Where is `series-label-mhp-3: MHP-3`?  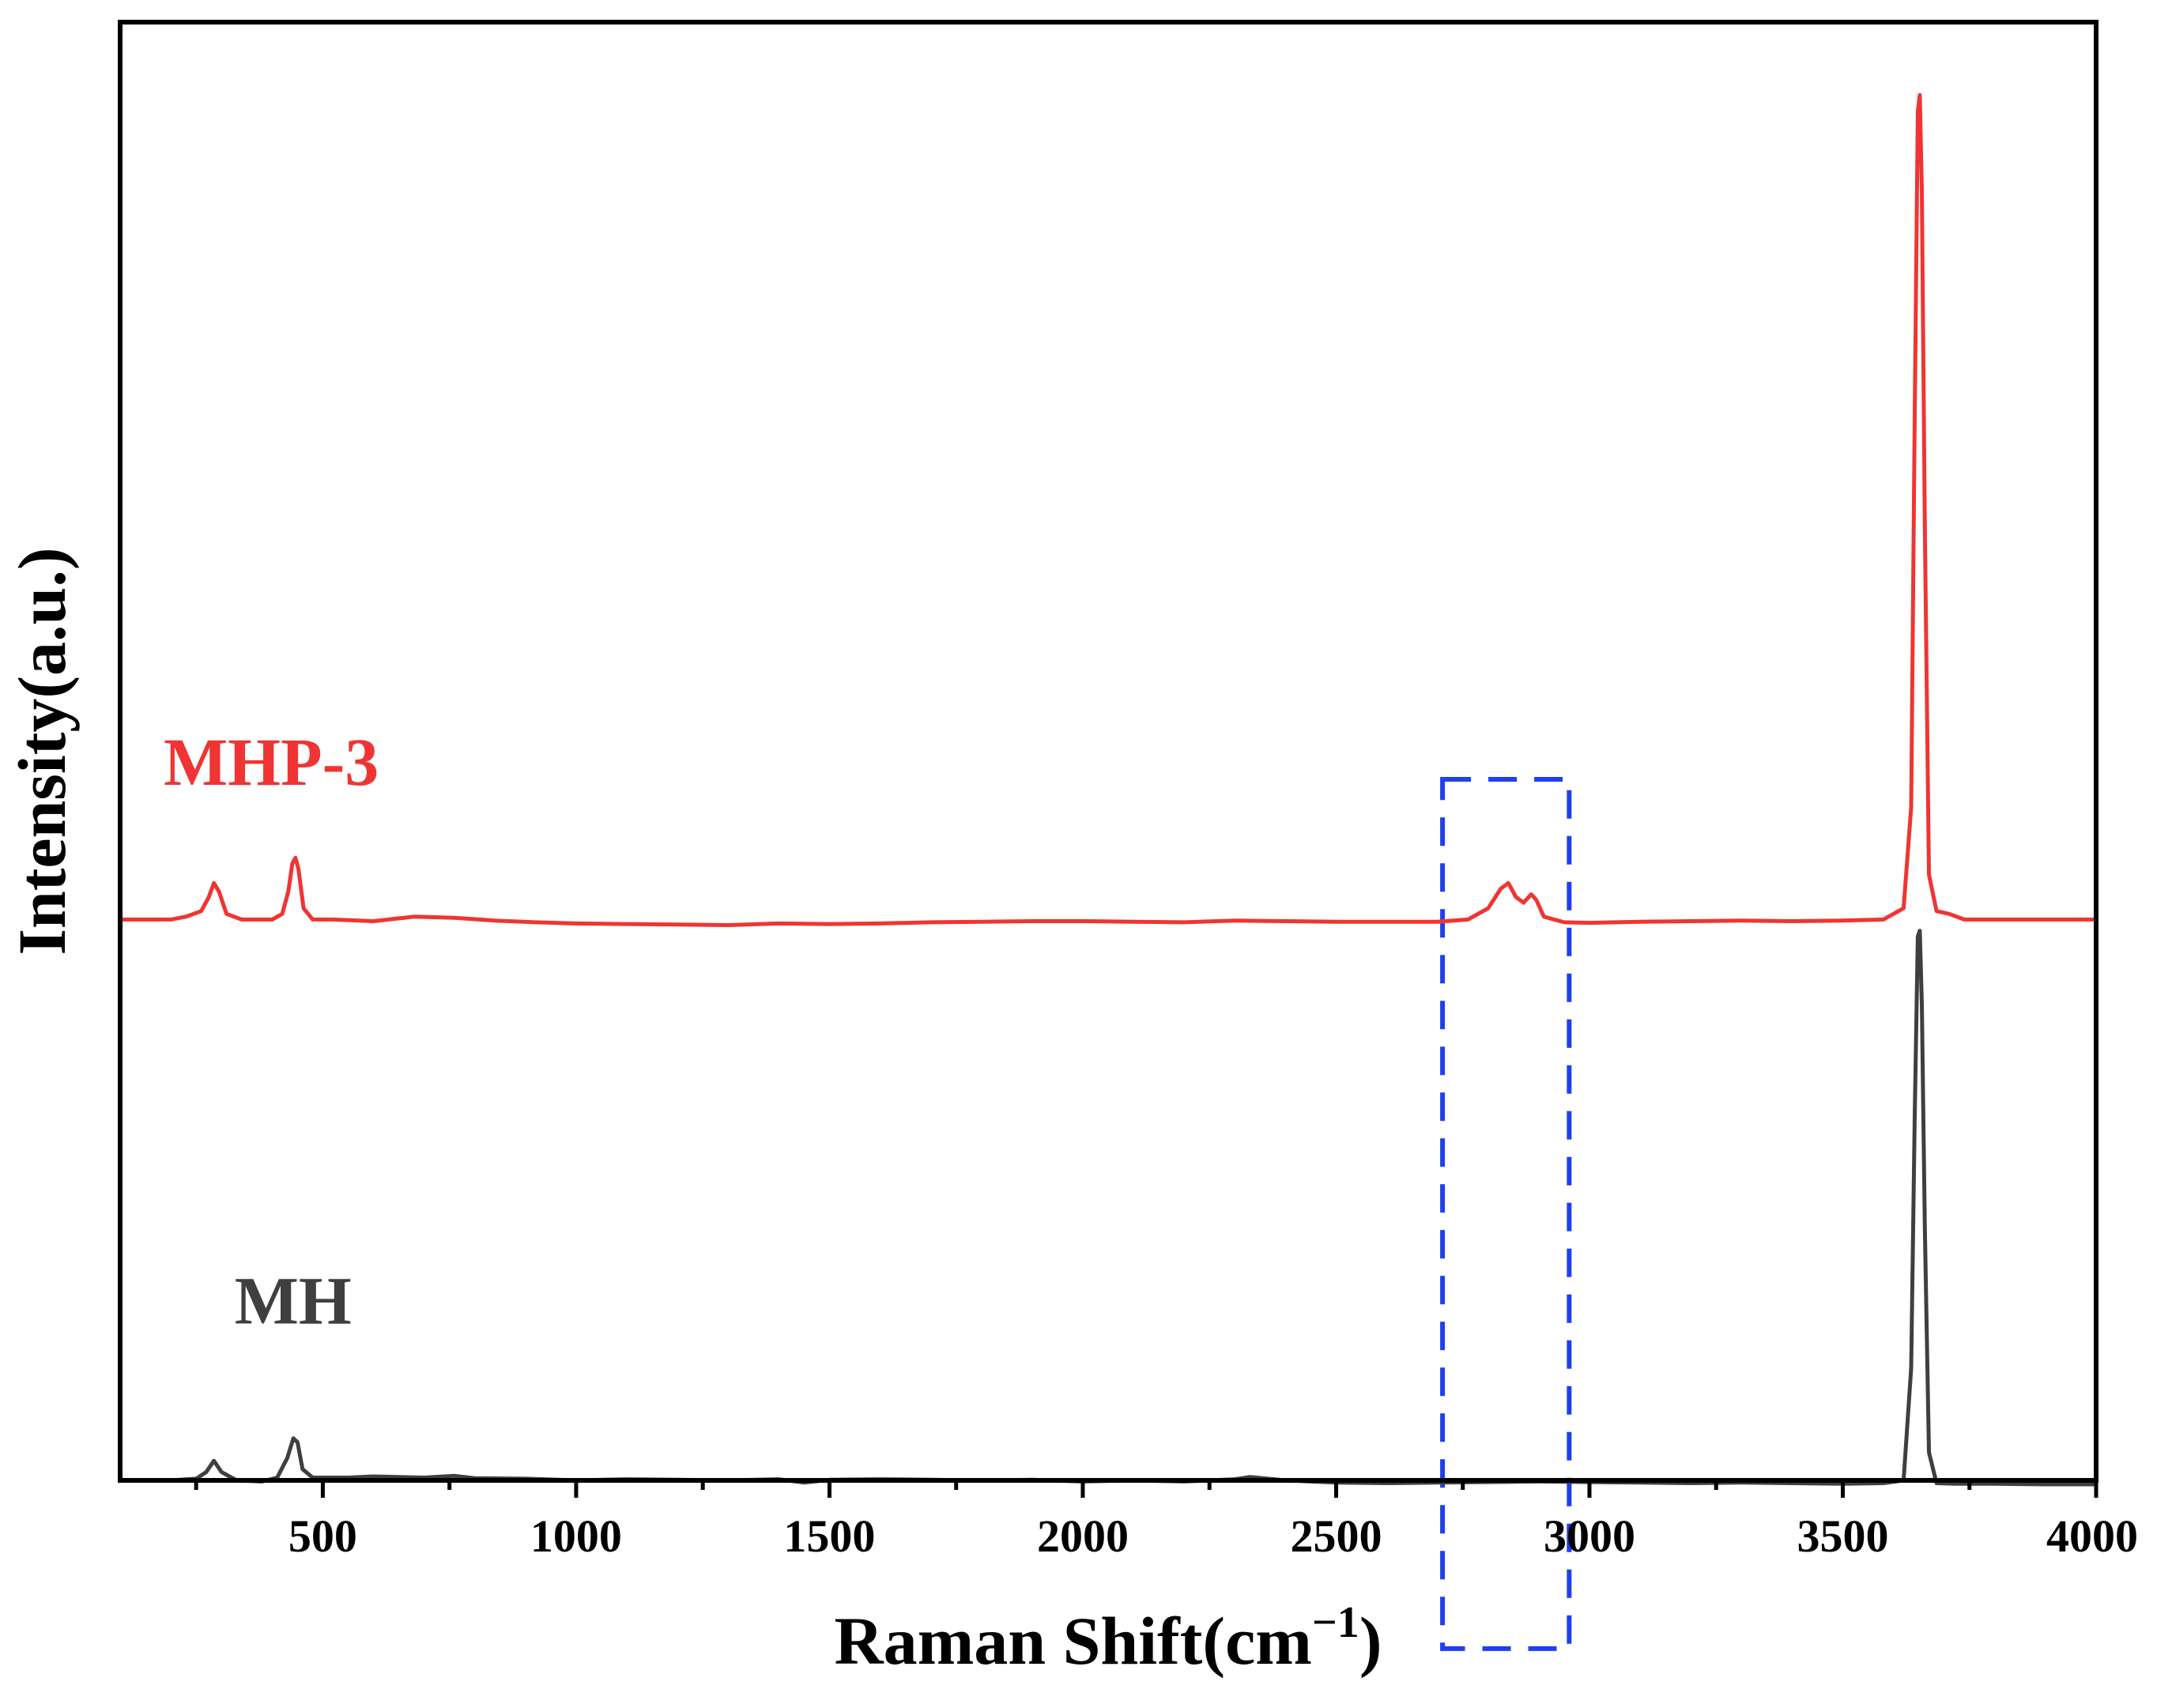
series-label-mhp-3: MHP-3 is located at coordinates (271, 762).